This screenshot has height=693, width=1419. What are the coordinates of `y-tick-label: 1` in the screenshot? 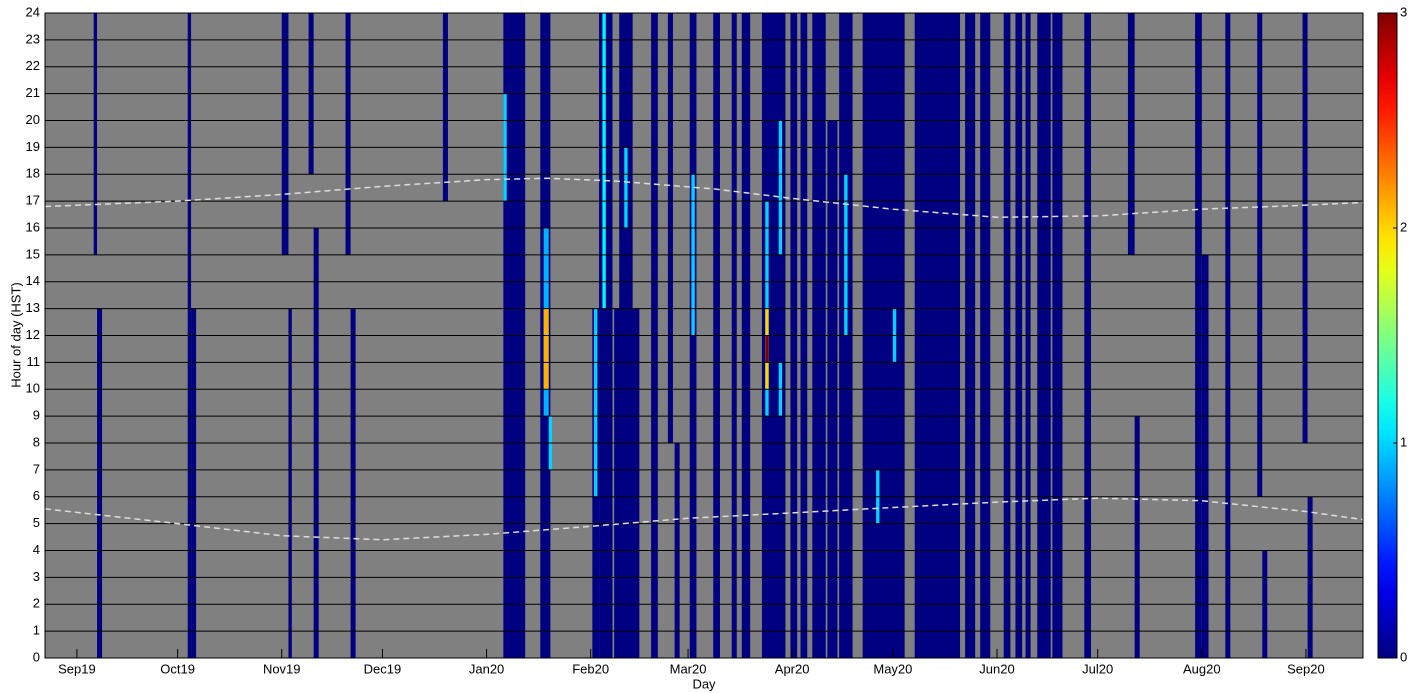 It's located at (36, 630).